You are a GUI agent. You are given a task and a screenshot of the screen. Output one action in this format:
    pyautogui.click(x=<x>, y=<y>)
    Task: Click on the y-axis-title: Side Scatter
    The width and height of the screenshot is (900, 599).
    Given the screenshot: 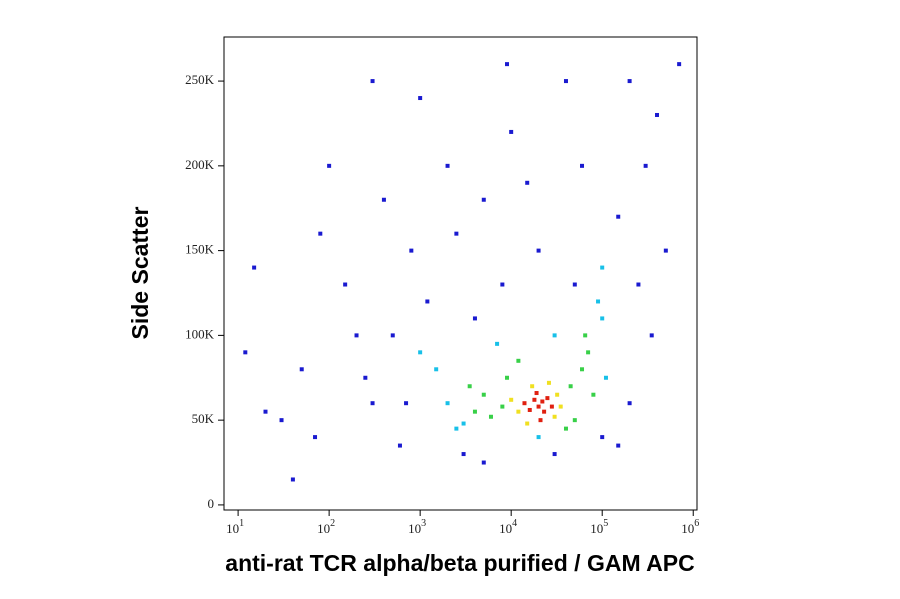 What is the action you would take?
    pyautogui.click(x=140, y=272)
    